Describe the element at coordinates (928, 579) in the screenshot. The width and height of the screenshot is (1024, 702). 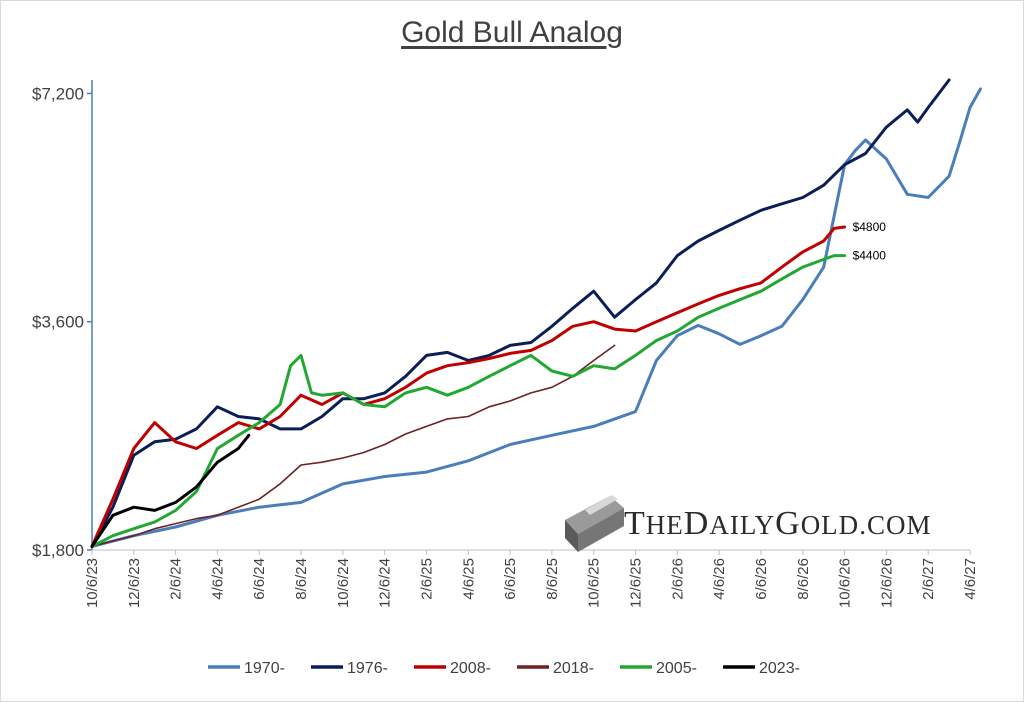
I see `x-tick-label: 2/6/27` at that location.